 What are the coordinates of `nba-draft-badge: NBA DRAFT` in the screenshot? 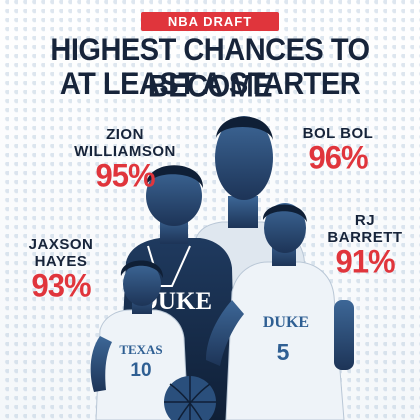 It's located at (210, 21).